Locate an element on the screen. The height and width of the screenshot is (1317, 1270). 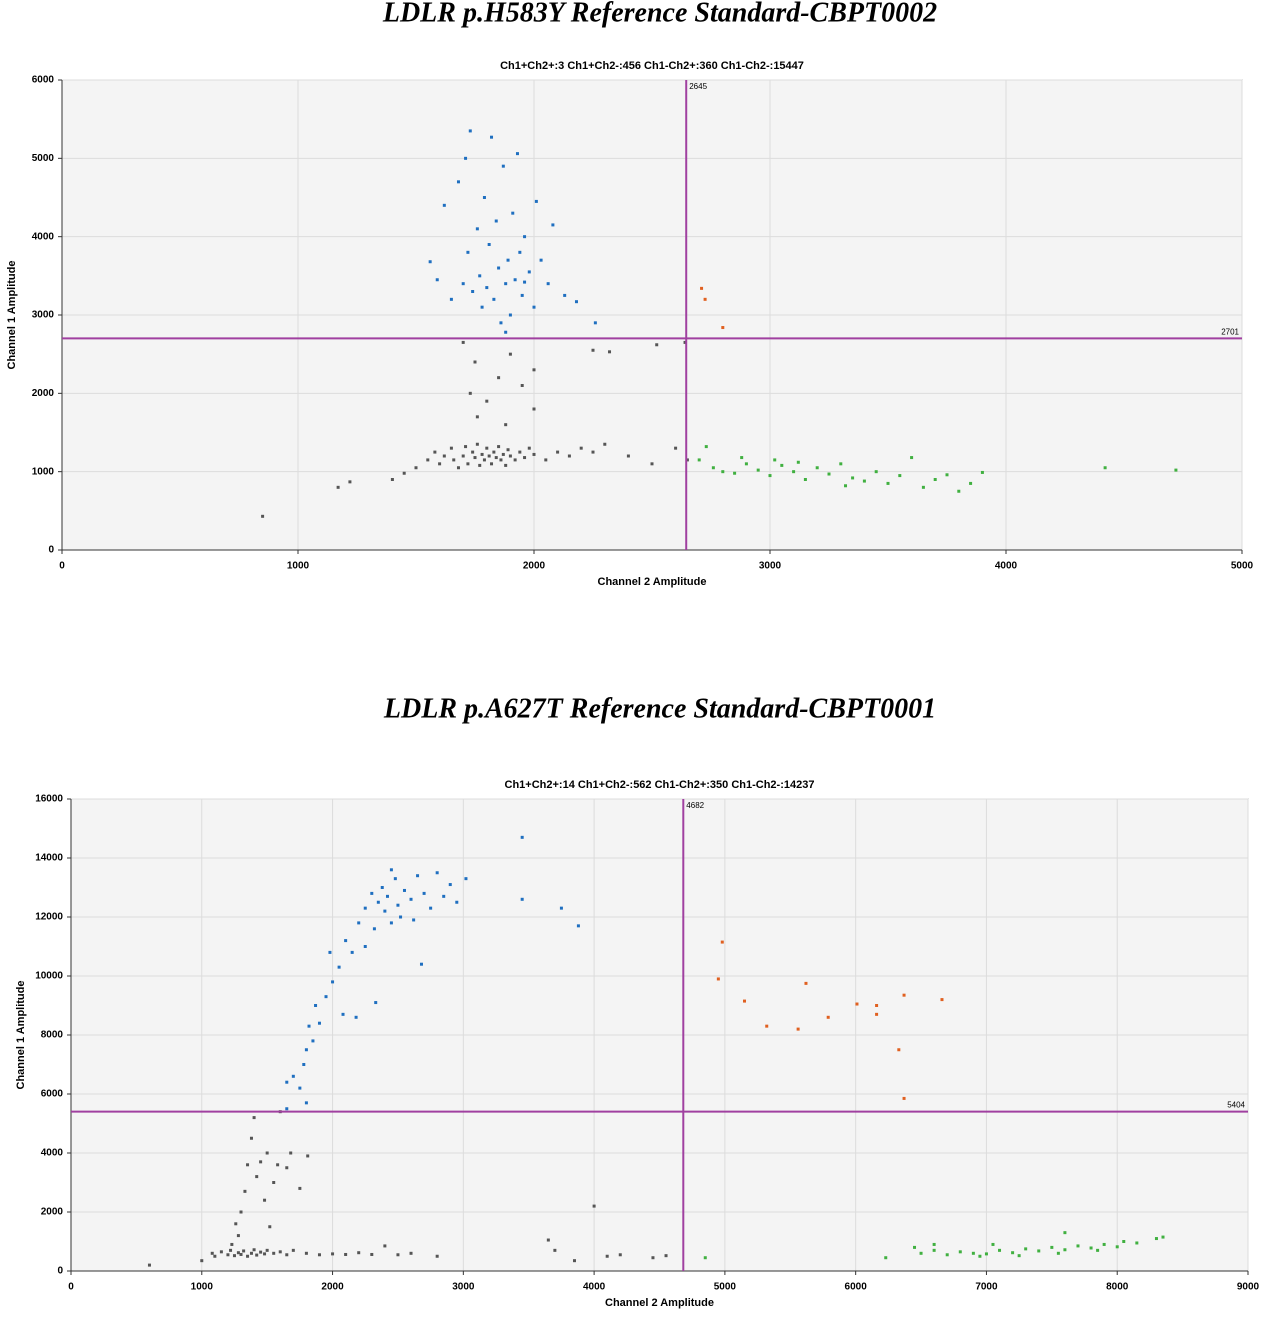
y-tick-label: 3000 is located at coordinates (43, 315).